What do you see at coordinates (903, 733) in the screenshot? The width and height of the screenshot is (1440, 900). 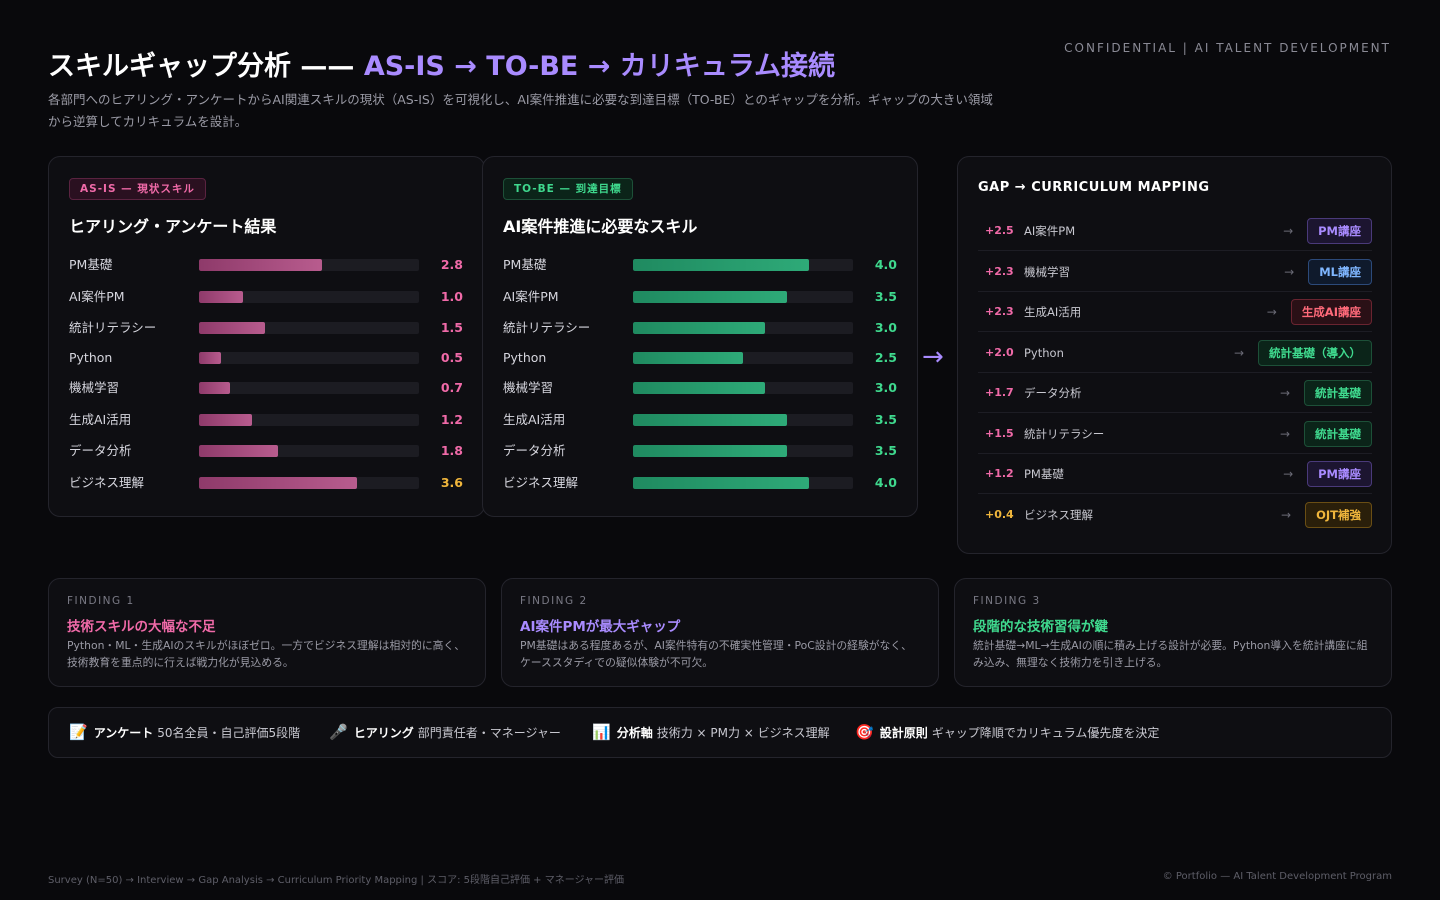 I see `meta-key: 設計原則` at bounding box center [903, 733].